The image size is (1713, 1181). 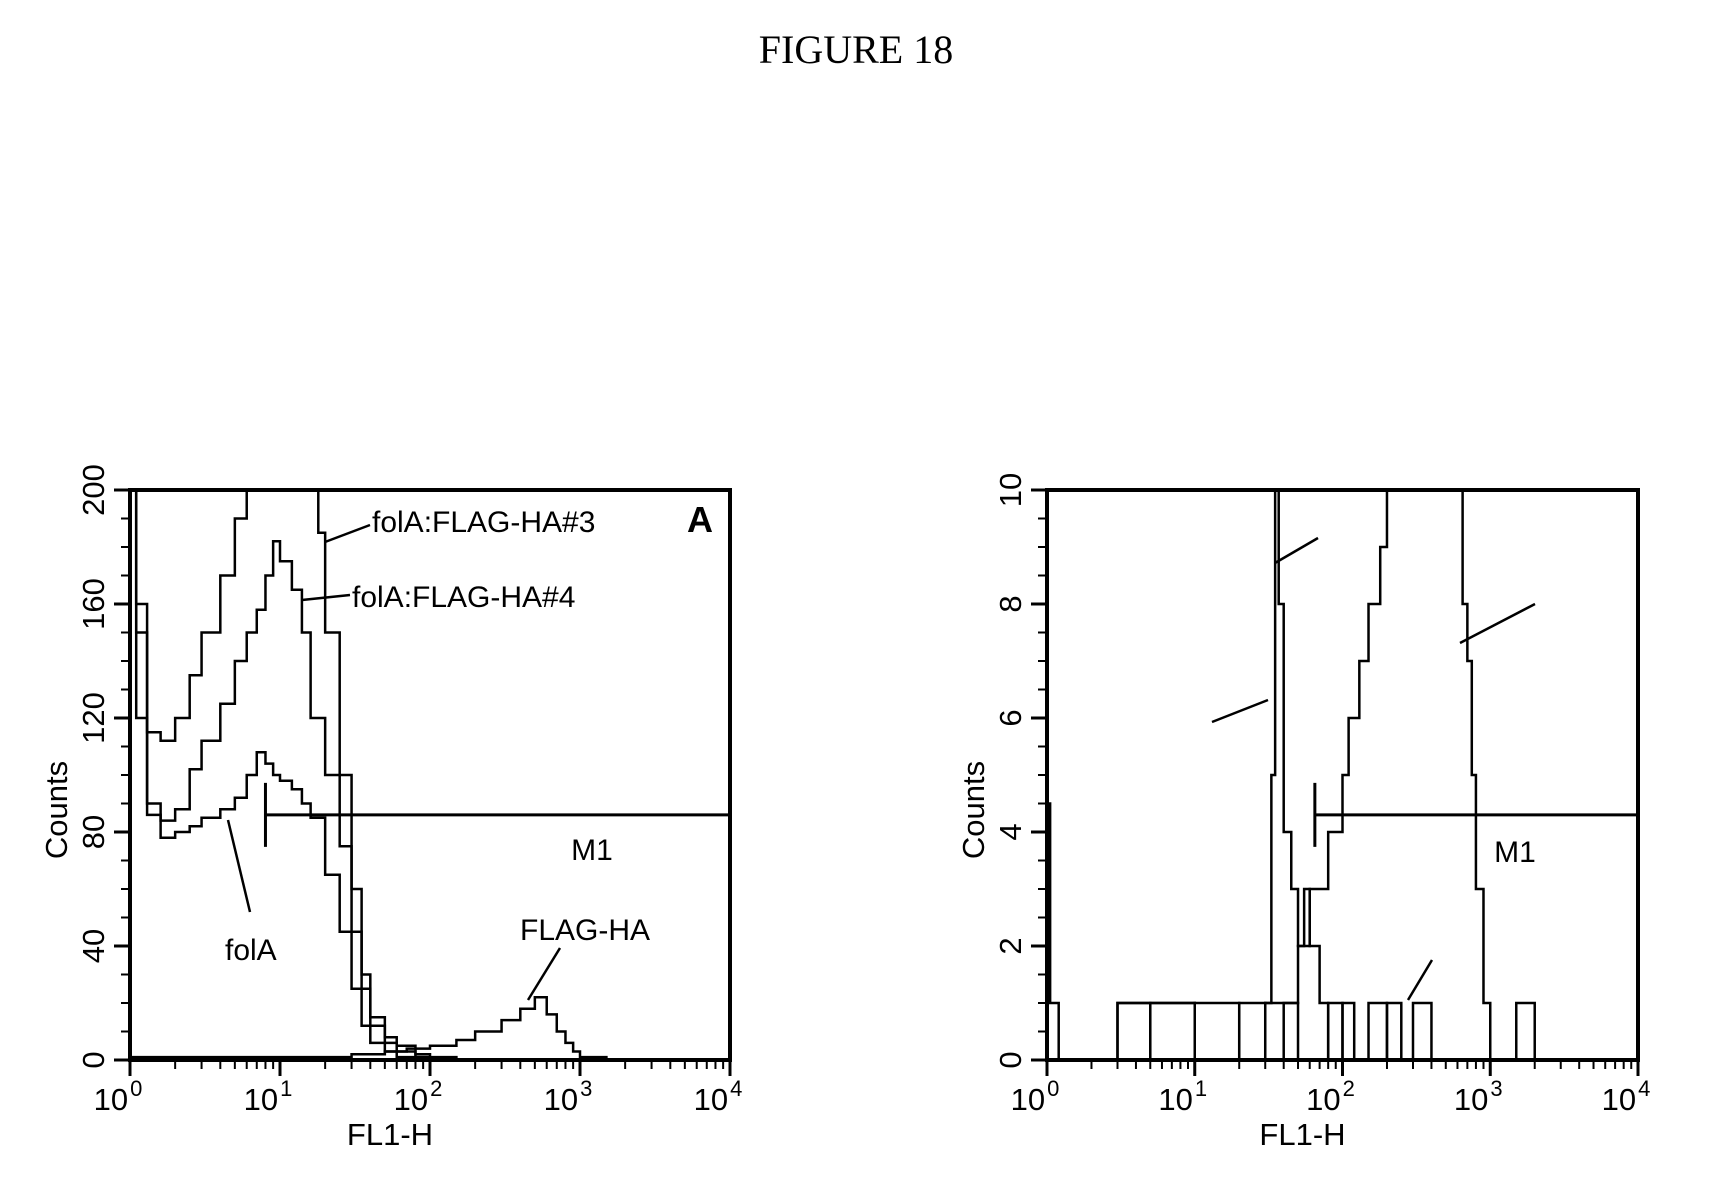 What do you see at coordinates (585, 930) in the screenshot?
I see `annotation-label: FLAG-HA` at bounding box center [585, 930].